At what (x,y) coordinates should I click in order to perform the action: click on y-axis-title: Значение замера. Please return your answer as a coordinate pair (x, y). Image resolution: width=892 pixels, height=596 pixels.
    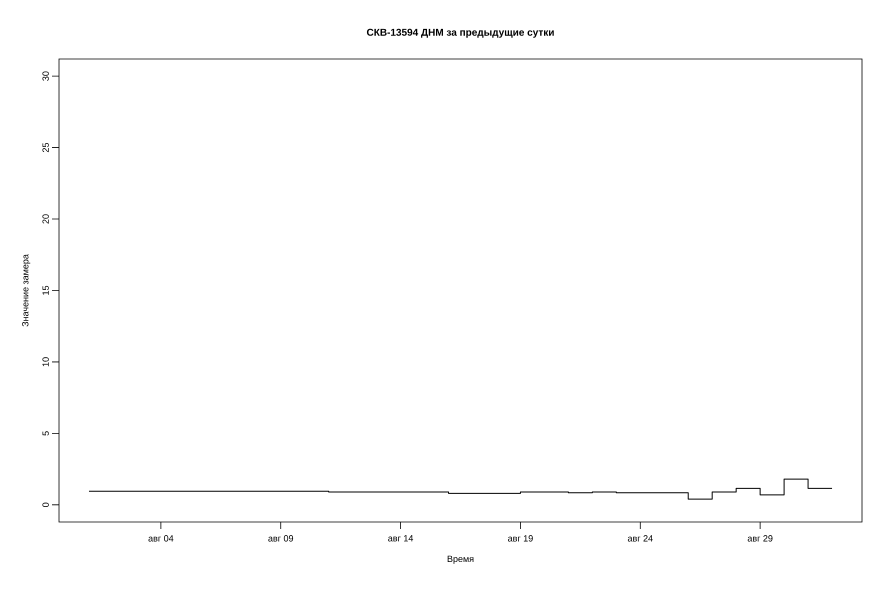
    Looking at the image, I should click on (26, 290).